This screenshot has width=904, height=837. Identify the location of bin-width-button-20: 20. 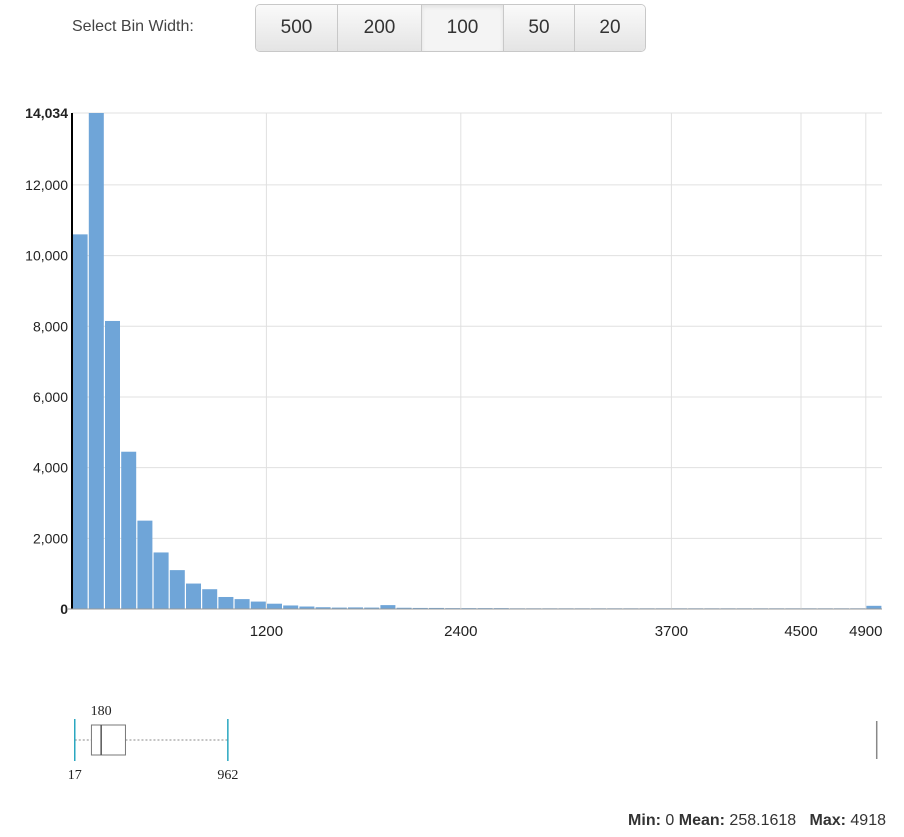
(610, 28).